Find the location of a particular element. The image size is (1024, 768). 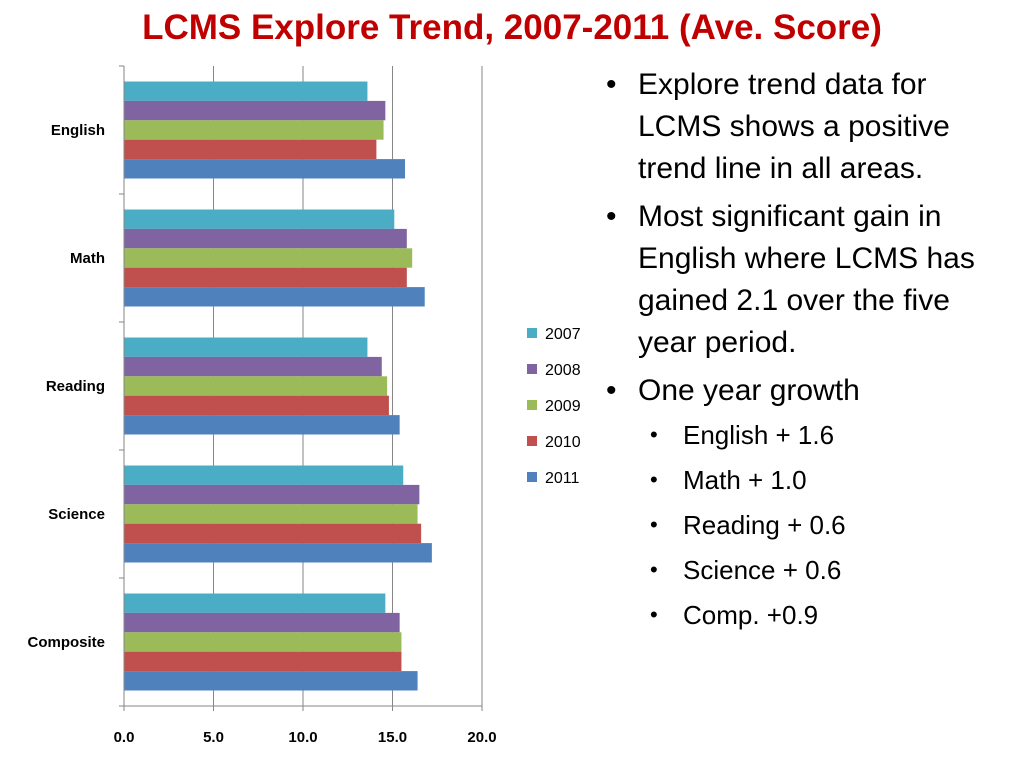

x-tick-label: 0.0 is located at coordinates (124, 737).